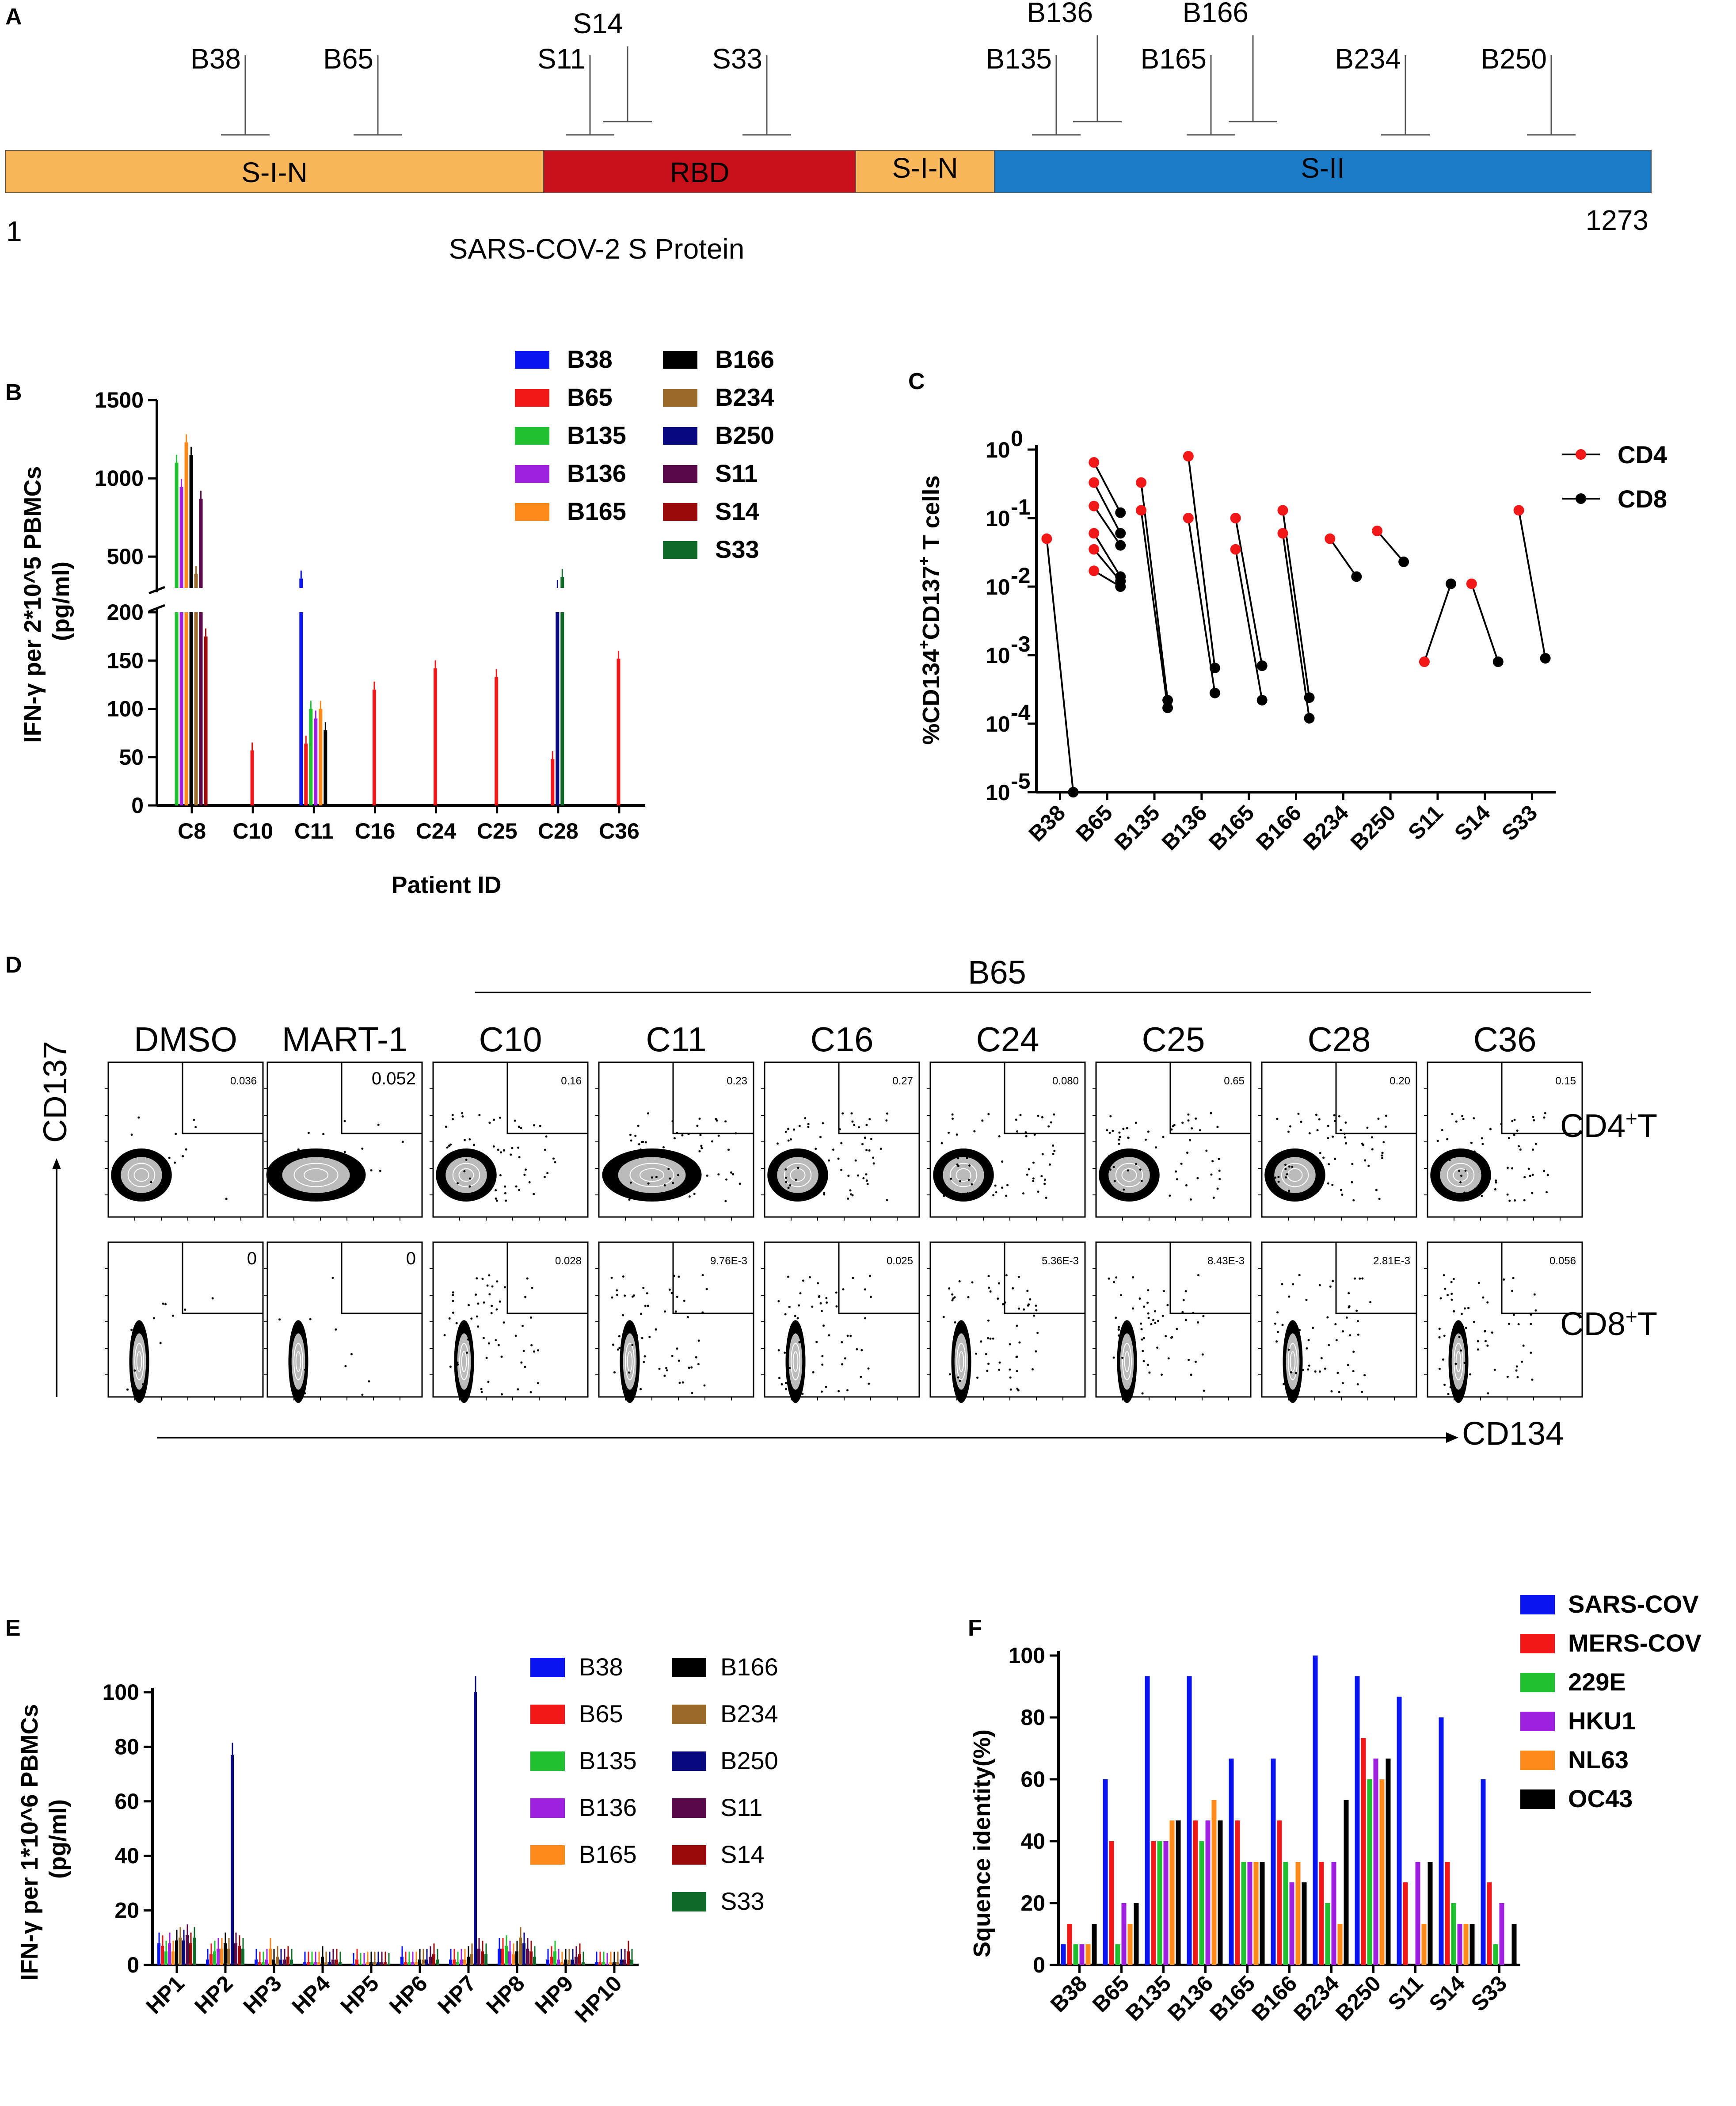  What do you see at coordinates (1608, 1323) in the screenshot?
I see `d-row-label-cd8: CD8+T` at bounding box center [1608, 1323].